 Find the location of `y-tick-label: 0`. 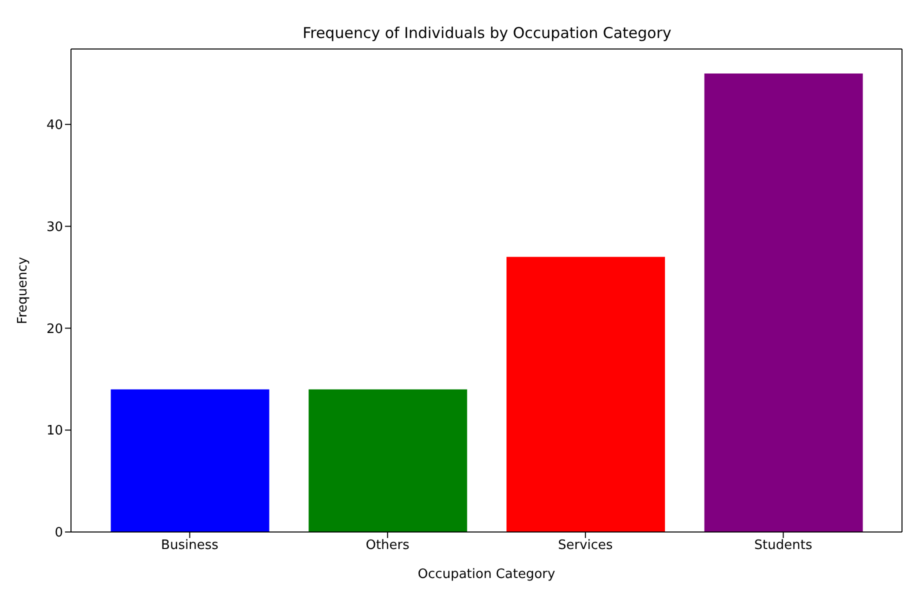

y-tick-label: 0 is located at coordinates (58, 533).